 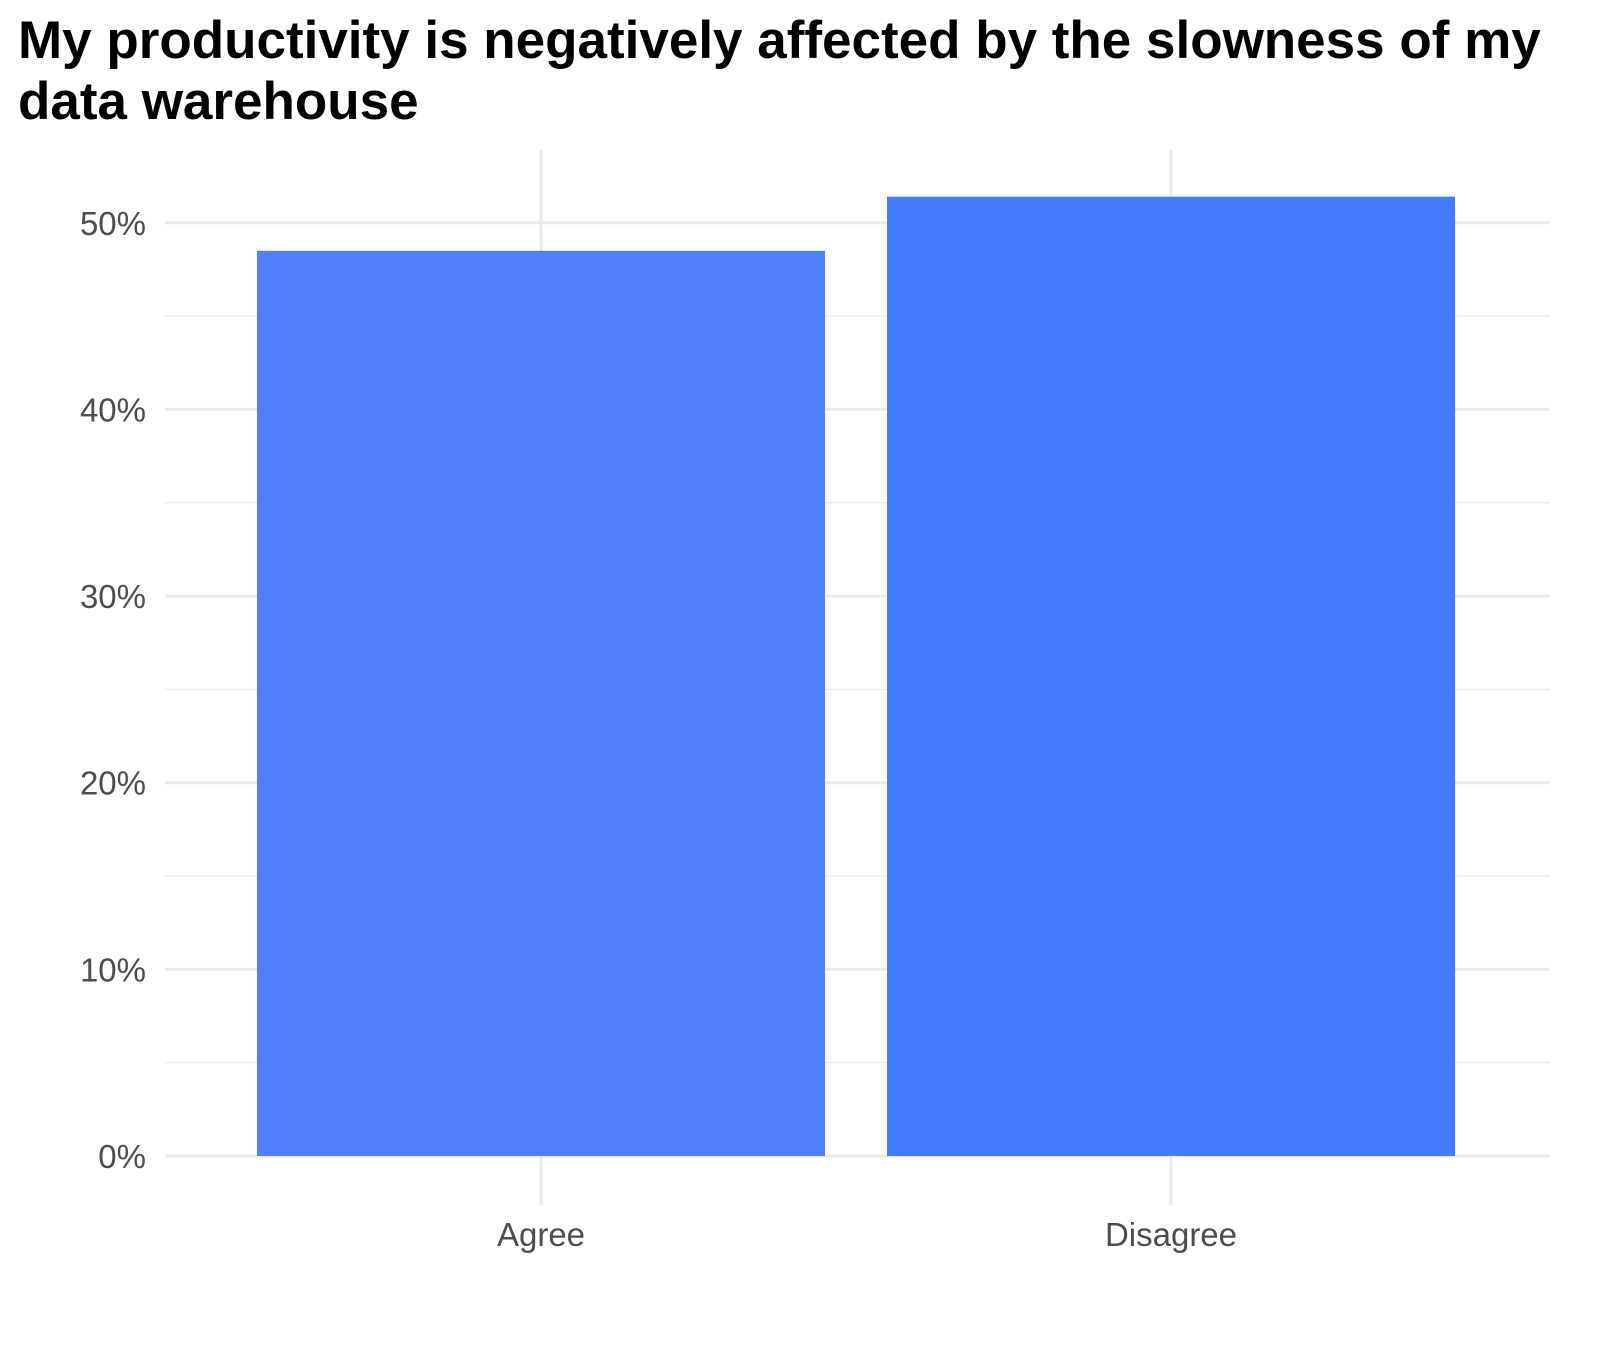 What do you see at coordinates (113, 409) in the screenshot?
I see `y-tick-label: 40%` at bounding box center [113, 409].